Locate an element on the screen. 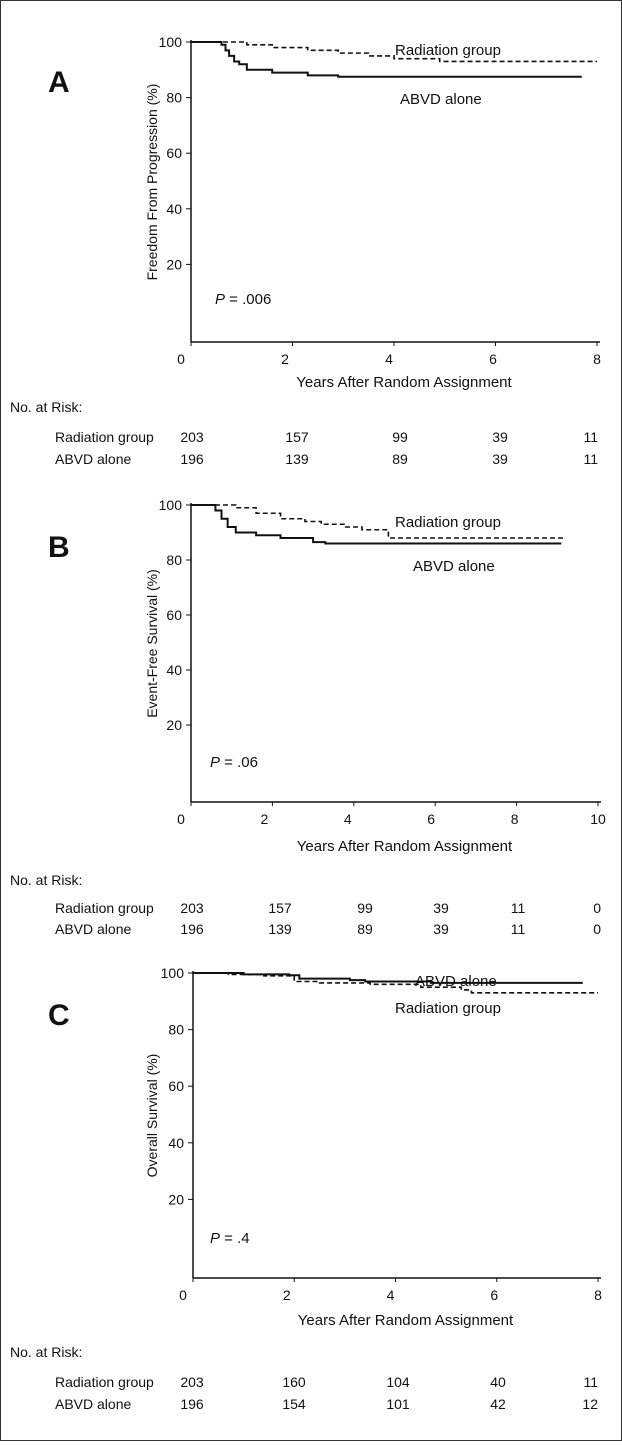 Image resolution: width=622 pixels, height=1446 pixels. y-axis-label: Overall Survival (%) is located at coordinates (152, 1116).